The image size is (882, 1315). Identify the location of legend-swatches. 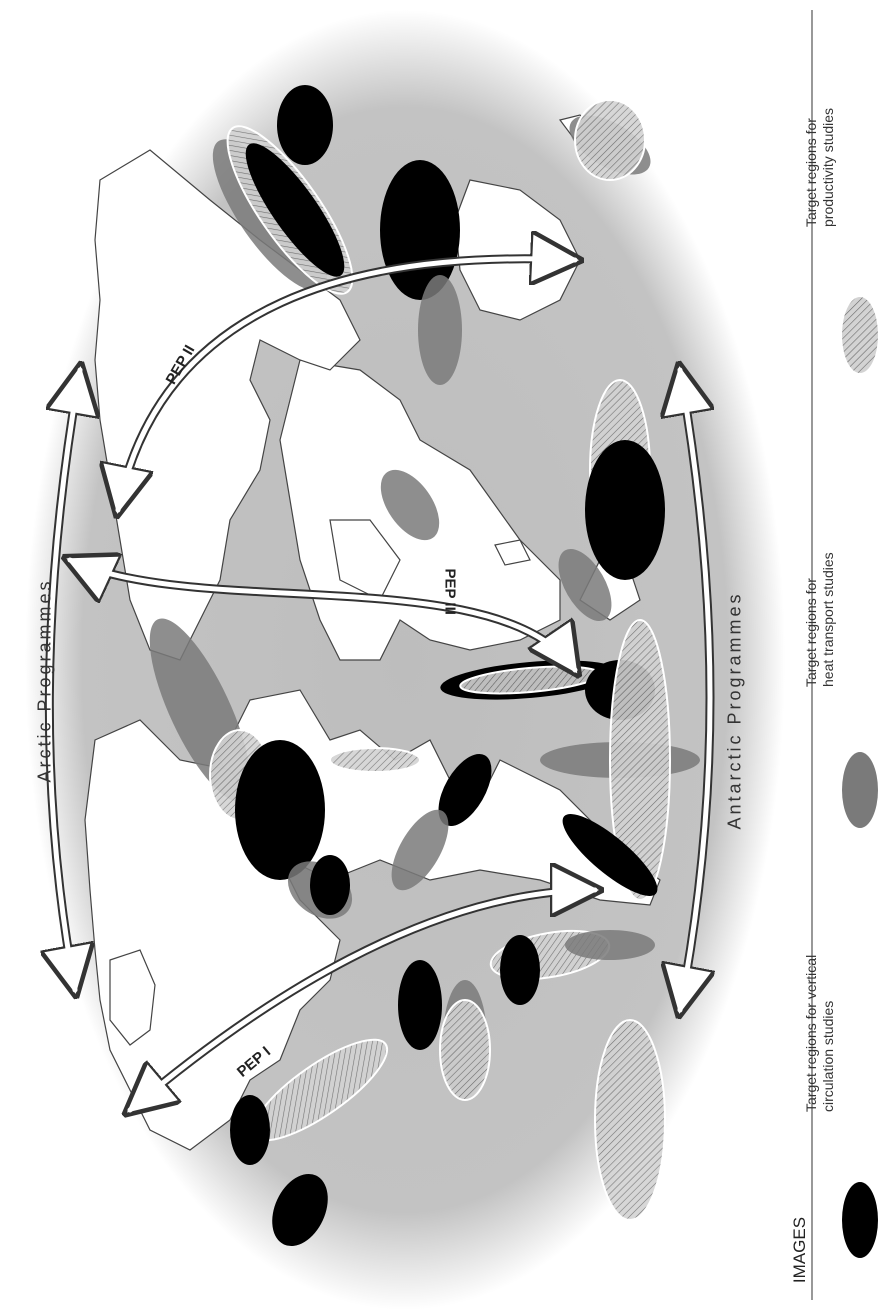
(860, 777).